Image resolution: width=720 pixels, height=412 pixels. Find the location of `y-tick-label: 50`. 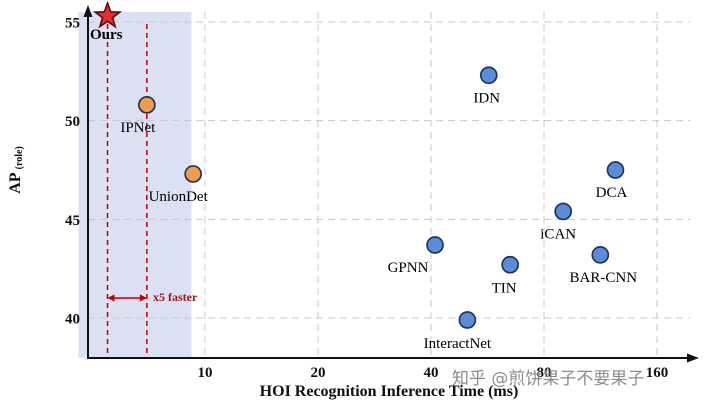

y-tick-label: 50 is located at coordinates (72, 122).